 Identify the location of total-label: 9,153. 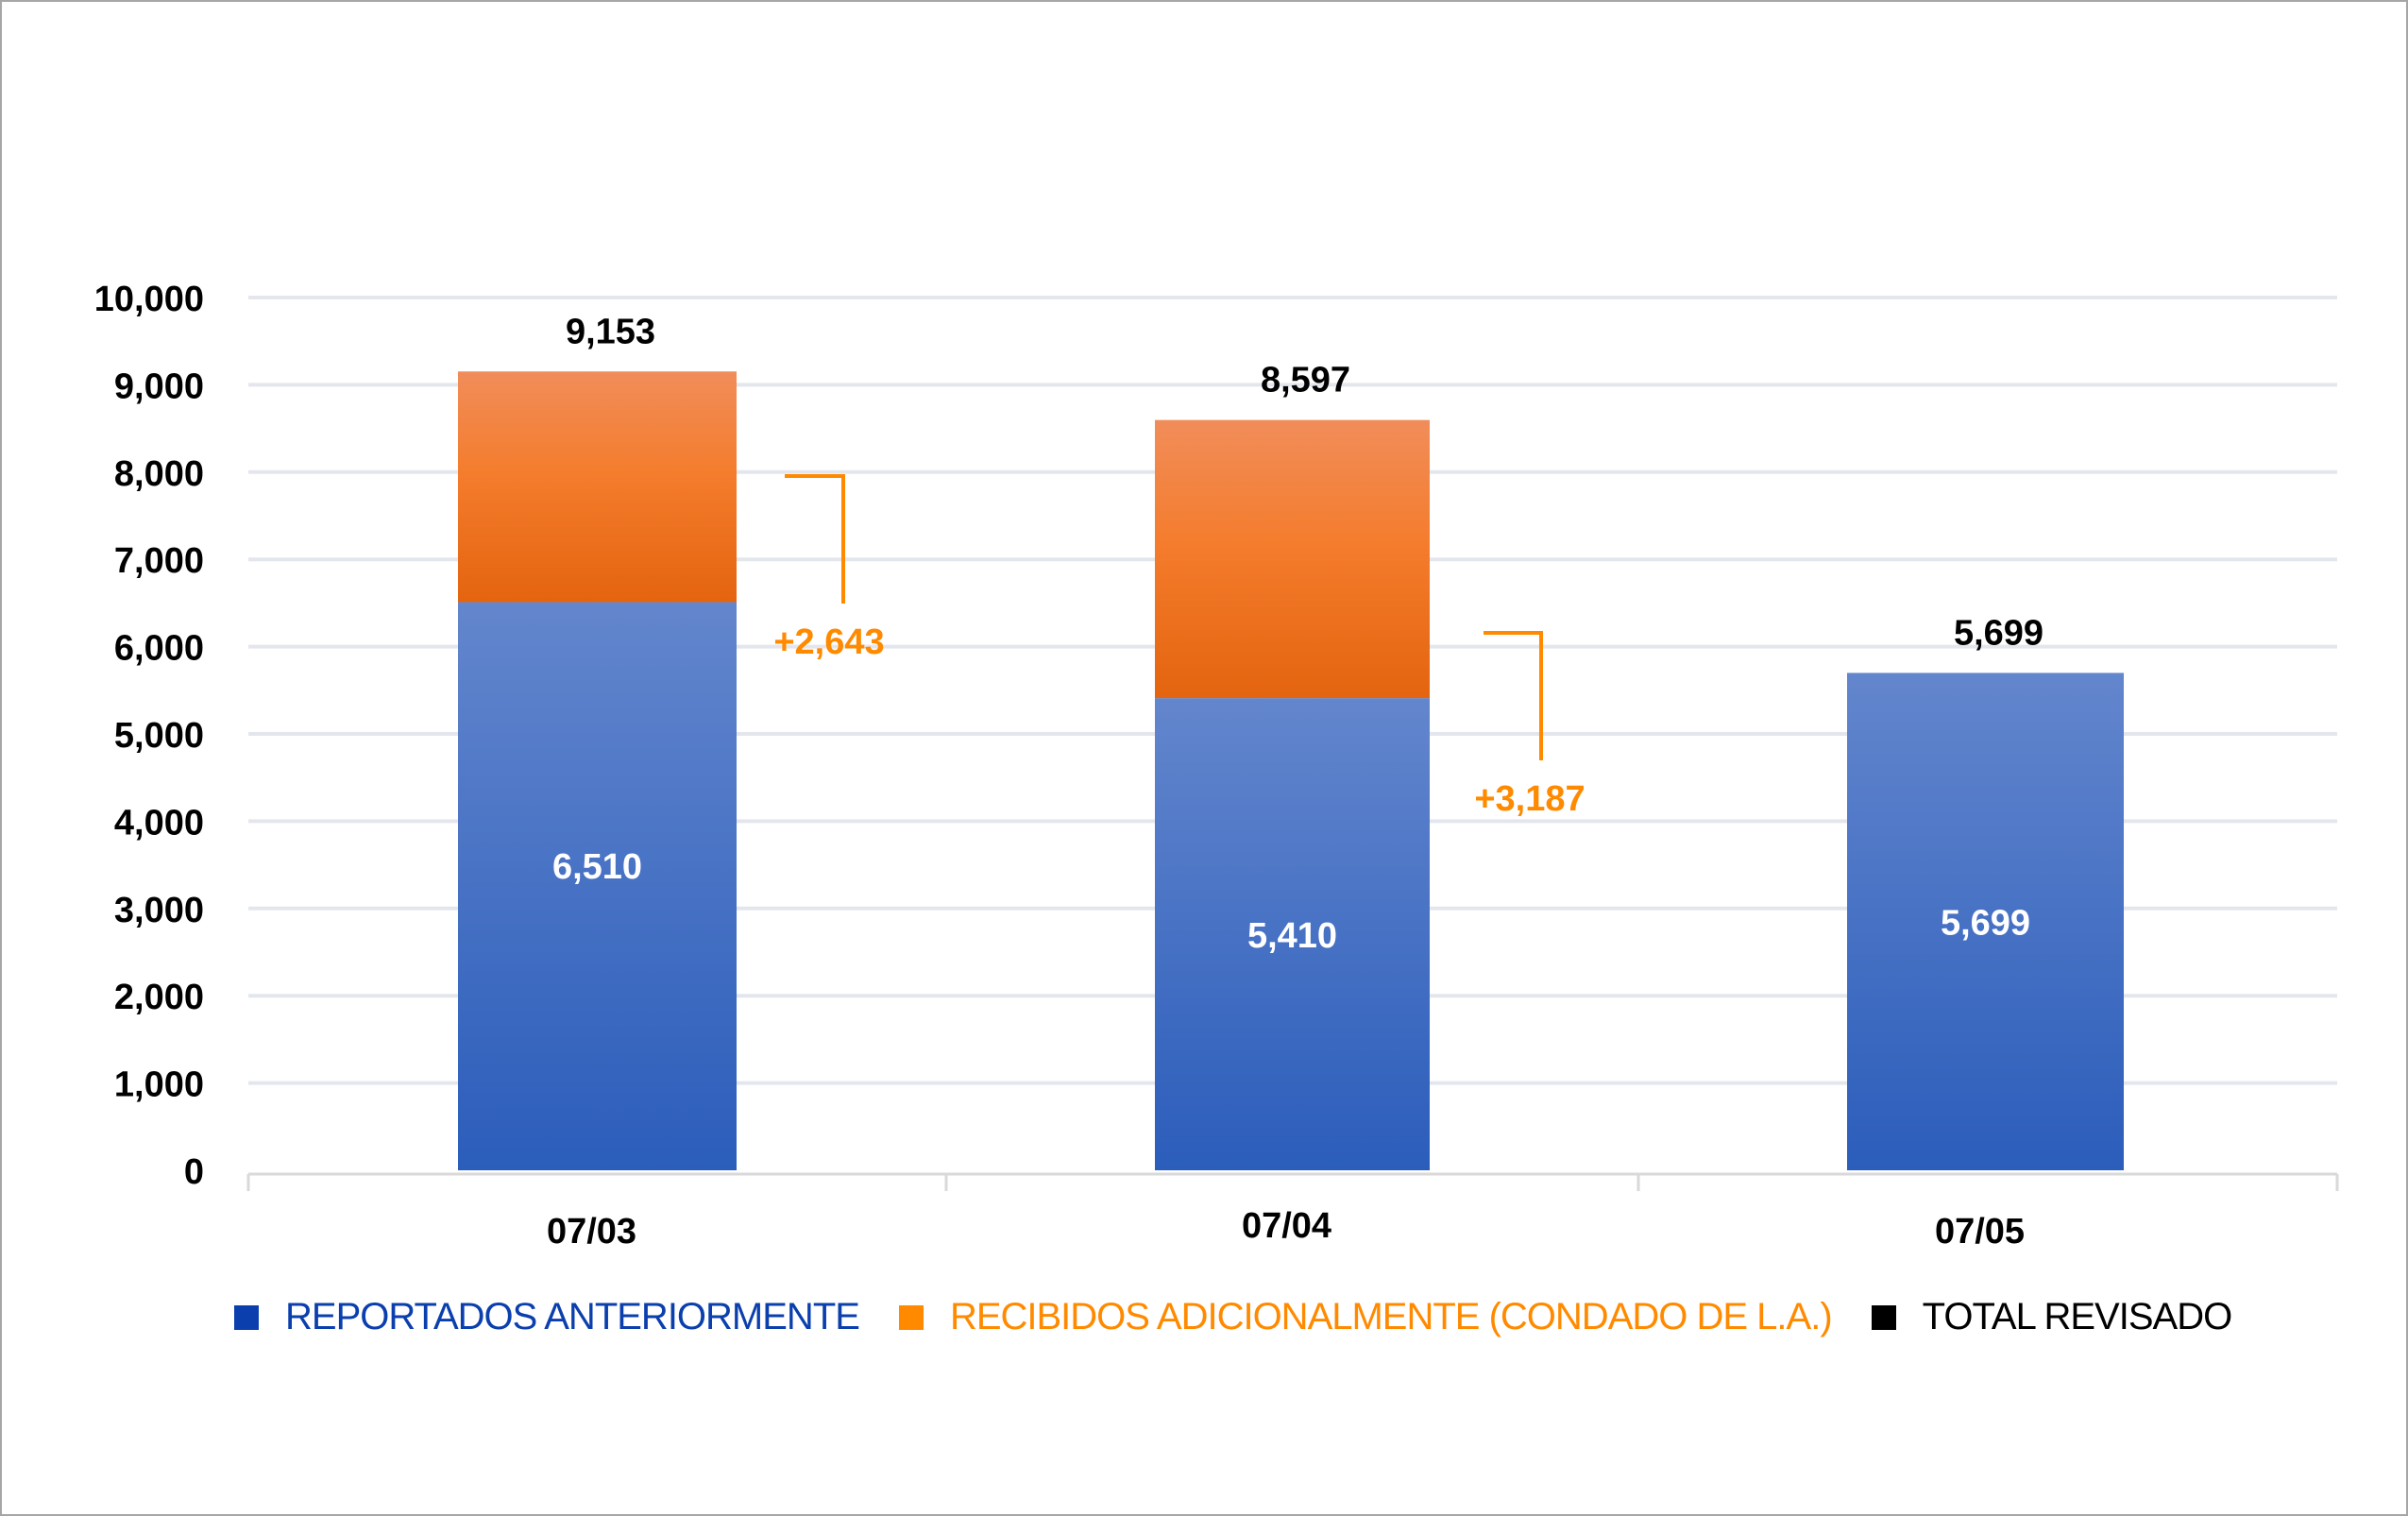
(610, 331).